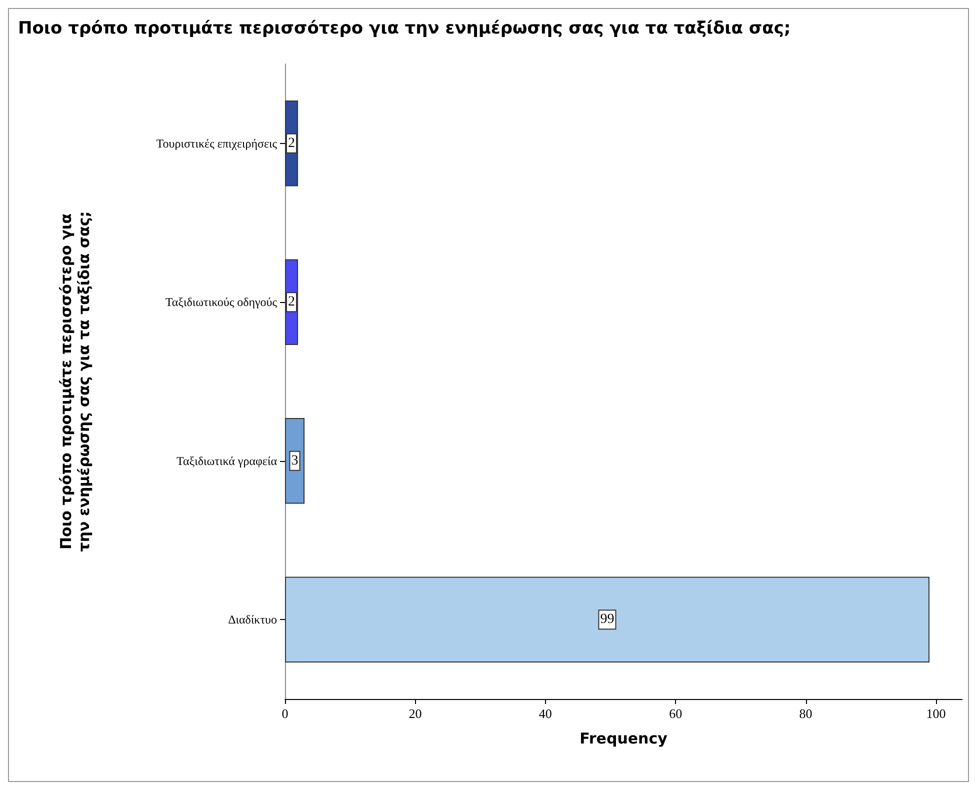 The width and height of the screenshot is (977, 790). Describe the element at coordinates (252, 619) in the screenshot. I see `y-tick-label: Διαδίκτυο` at that location.